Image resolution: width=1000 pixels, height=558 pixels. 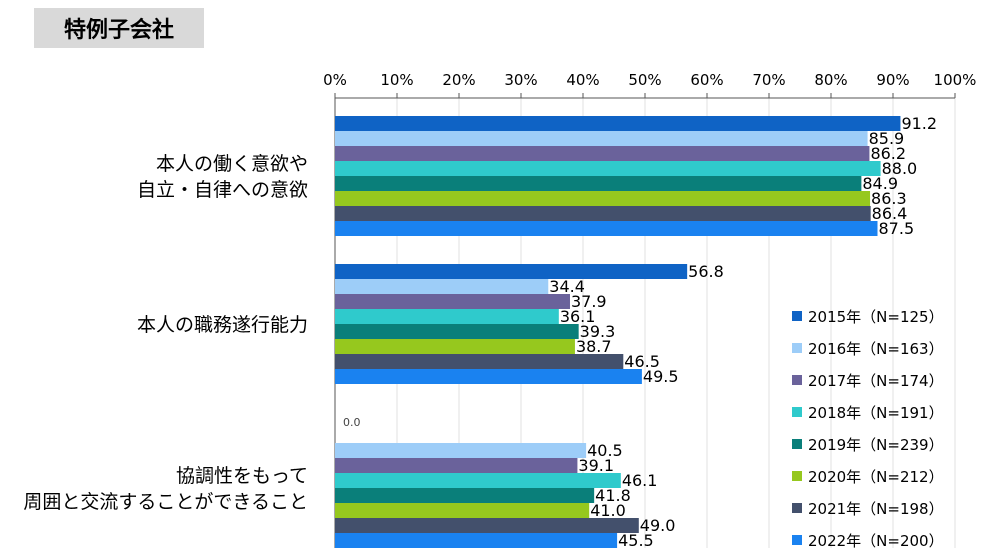 I want to click on x-tick-label: 20%, so click(x=458, y=80).